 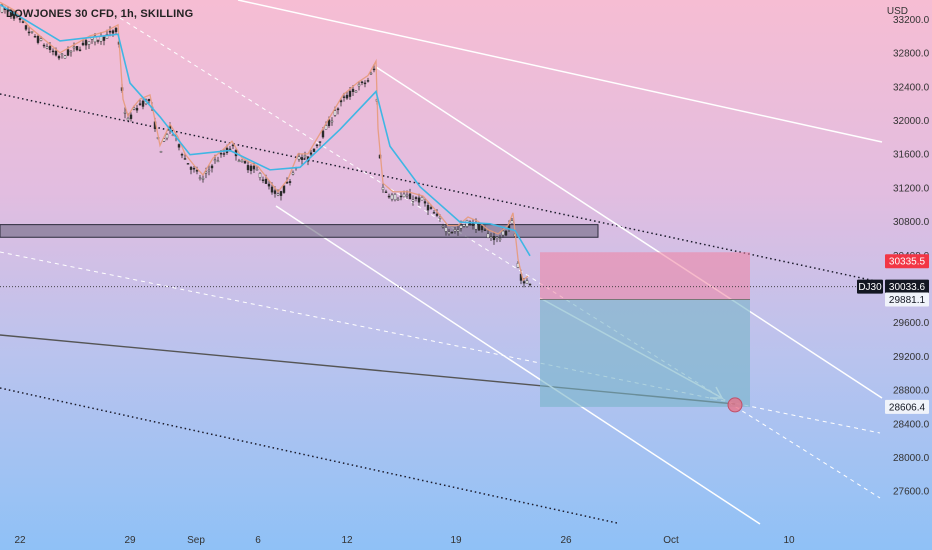 I want to click on price-tag-label: DJ30, so click(x=870, y=287).